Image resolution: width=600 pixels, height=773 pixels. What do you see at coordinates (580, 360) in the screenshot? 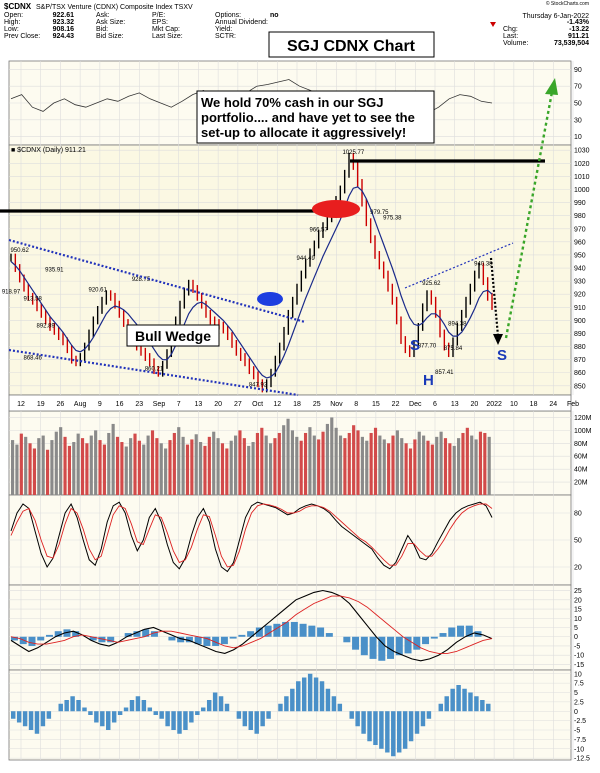
I see `y-tick-label: 870` at bounding box center [580, 360].